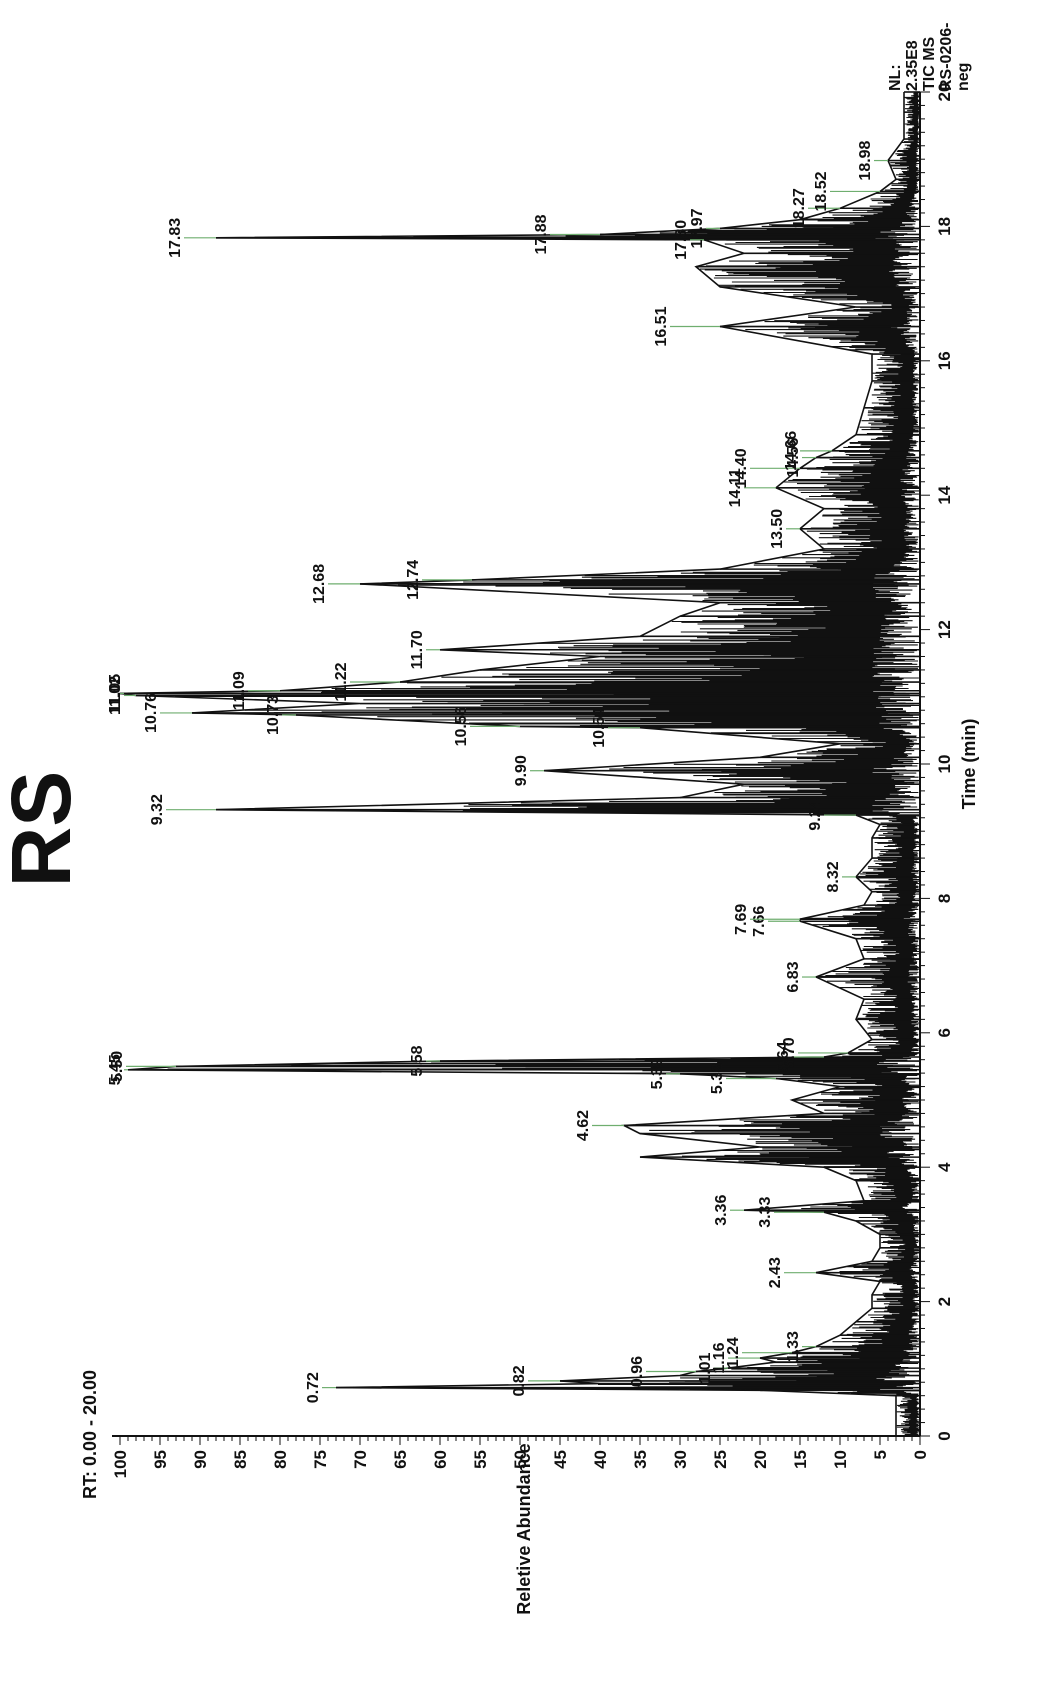 Image resolution: width=1057 pixels, height=1689 pixels. Describe the element at coordinates (880, 1454) in the screenshot. I see `y-tick-label: 5` at that location.